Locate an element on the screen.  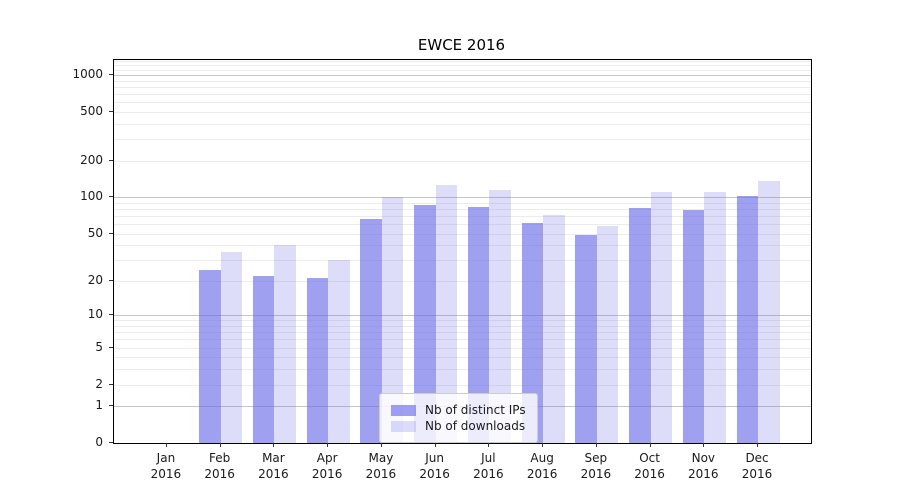
x-tick-month: Oct is located at coordinates (649, 458).